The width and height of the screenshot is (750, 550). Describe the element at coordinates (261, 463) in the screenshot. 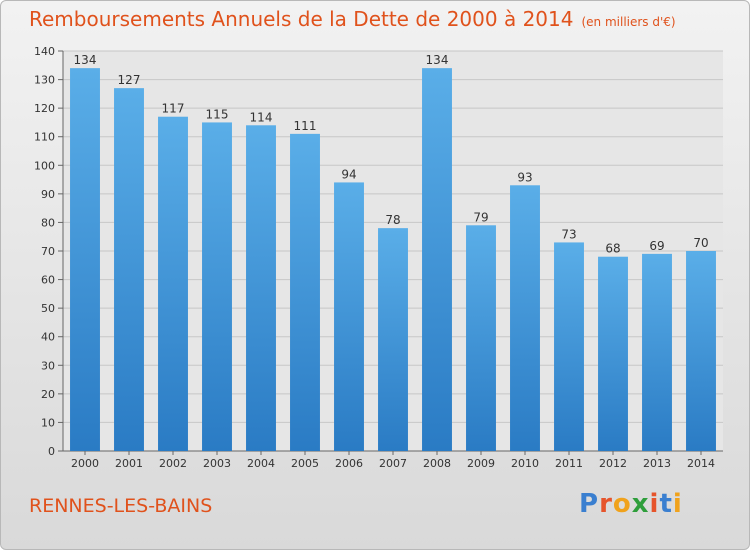

I see `x-tick-label: 2004` at that location.